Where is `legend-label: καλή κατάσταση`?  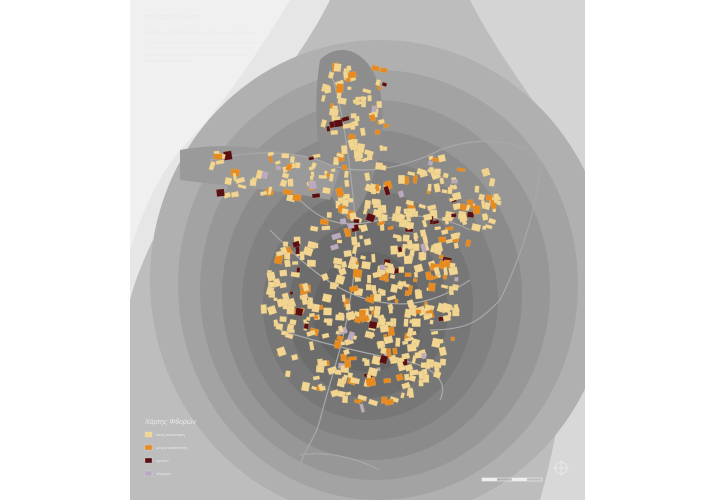
legend-label: καλή κατάσταση is located at coordinates (170, 434).